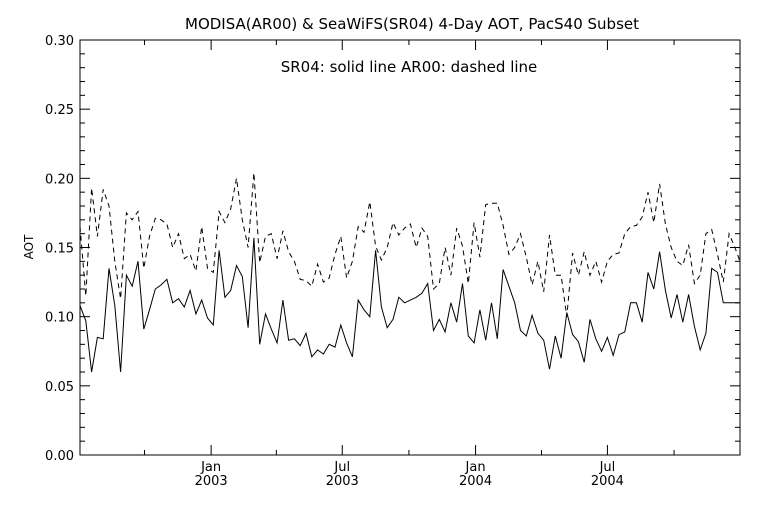 This screenshot has height=512, width=768. Describe the element at coordinates (59, 179) in the screenshot. I see `y-tick-label: 0.20` at that location.